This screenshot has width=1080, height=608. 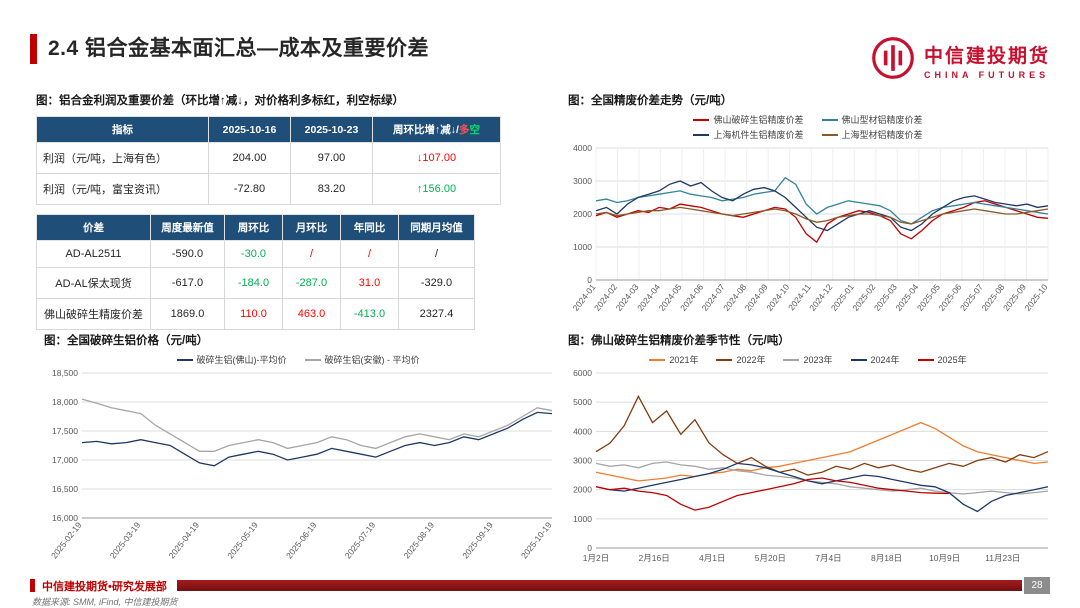 I want to click on x-tick-label: 1月2日, so click(x=596, y=558).